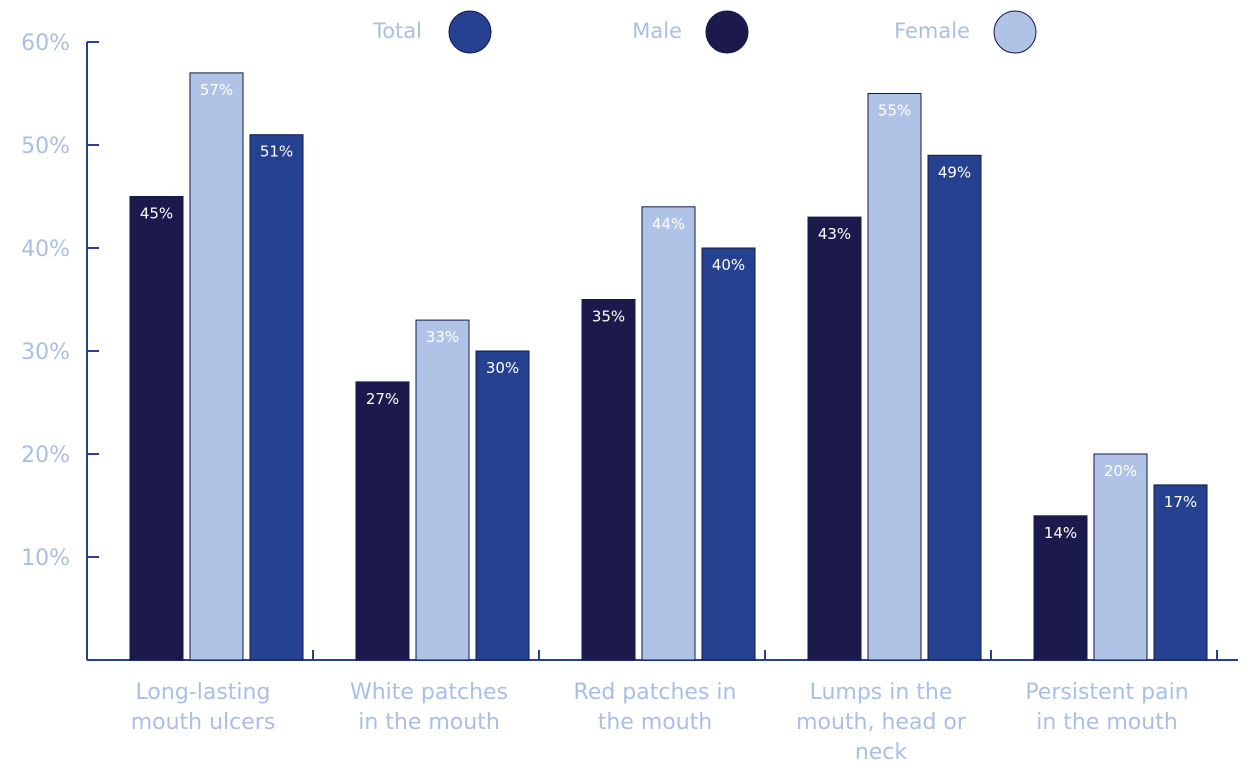 The image size is (1249, 771). What do you see at coordinates (203, 722) in the screenshot?
I see `x-category-label: mouth ulcers` at bounding box center [203, 722].